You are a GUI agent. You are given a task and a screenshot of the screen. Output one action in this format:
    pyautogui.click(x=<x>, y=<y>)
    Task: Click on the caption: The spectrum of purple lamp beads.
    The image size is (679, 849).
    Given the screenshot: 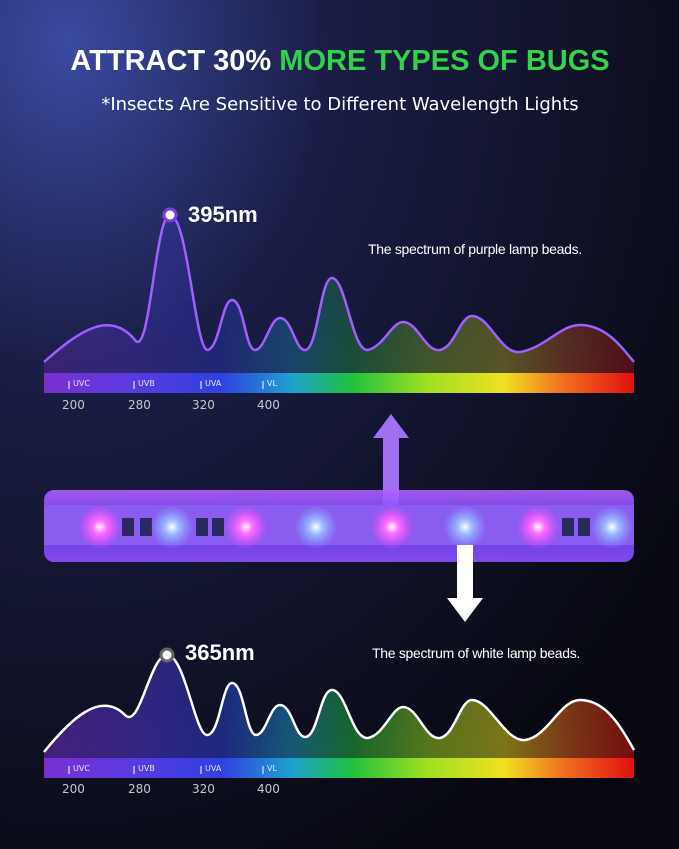 What is the action you would take?
    pyautogui.click(x=475, y=249)
    